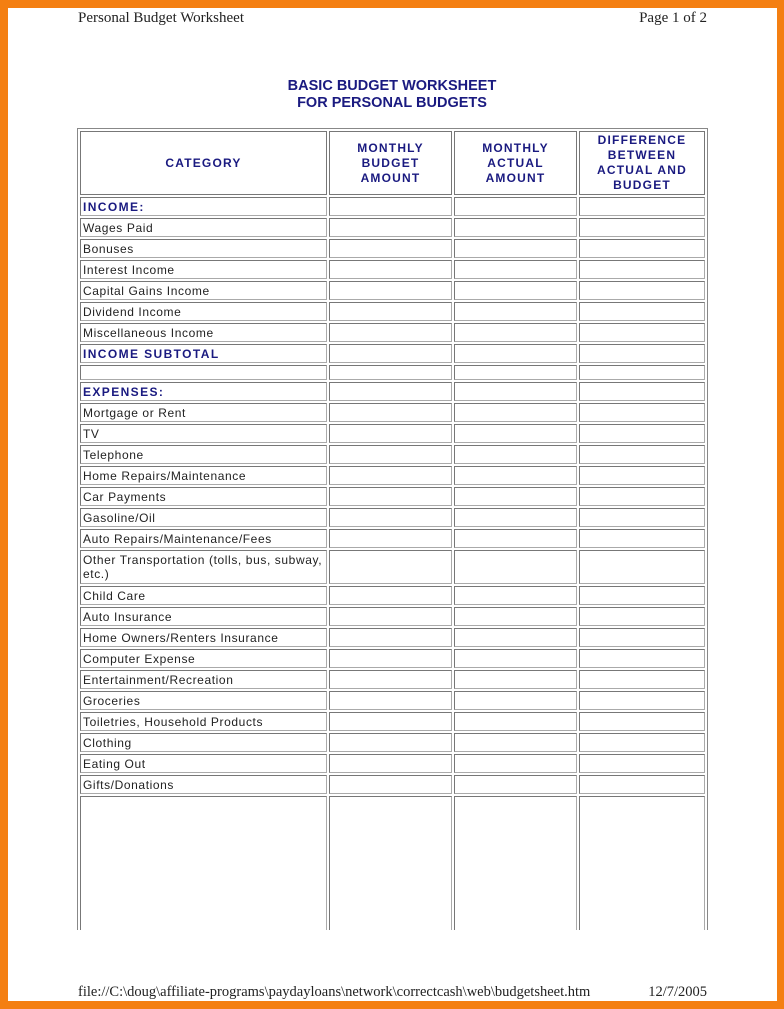 The height and width of the screenshot is (1009, 784). What do you see at coordinates (203, 742) in the screenshot?
I see `category-cell: Clothing` at bounding box center [203, 742].